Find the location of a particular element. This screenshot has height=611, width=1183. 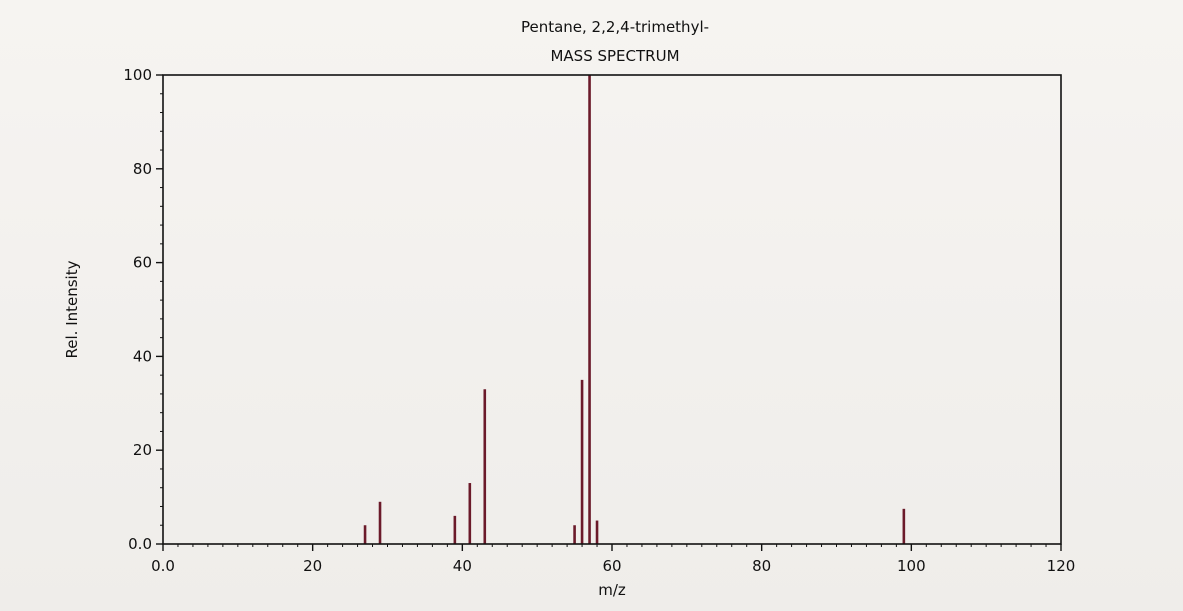

chart-subtitle: MASS SPECTRUM is located at coordinates (615, 56).